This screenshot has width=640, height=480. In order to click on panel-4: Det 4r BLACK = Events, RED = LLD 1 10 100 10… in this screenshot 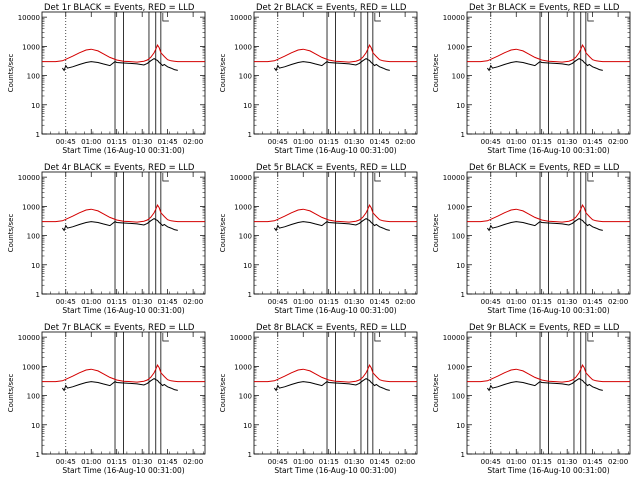, I will do `click(106, 239)`.